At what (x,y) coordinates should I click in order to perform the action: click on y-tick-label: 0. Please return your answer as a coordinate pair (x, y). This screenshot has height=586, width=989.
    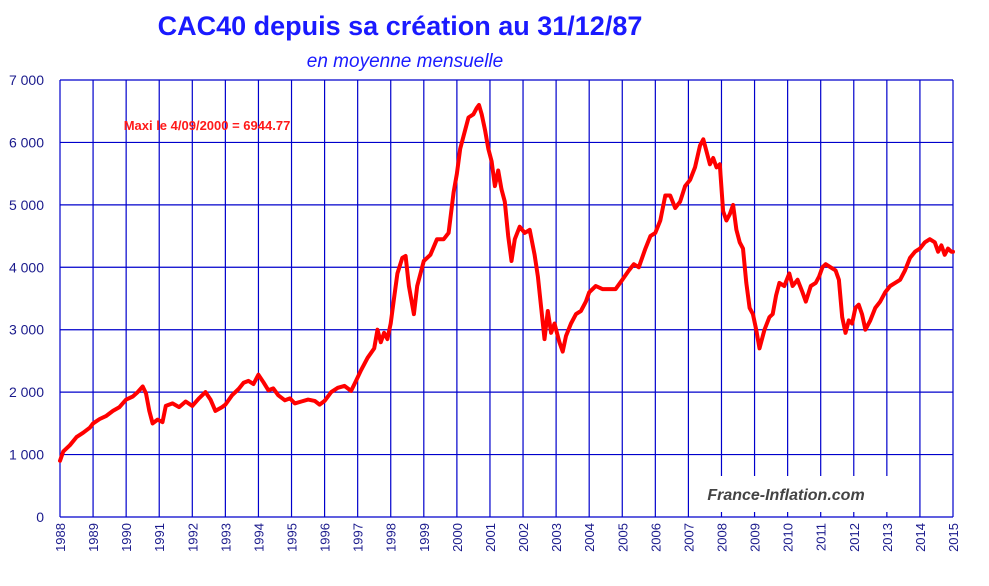
    Looking at the image, I should click on (40, 517).